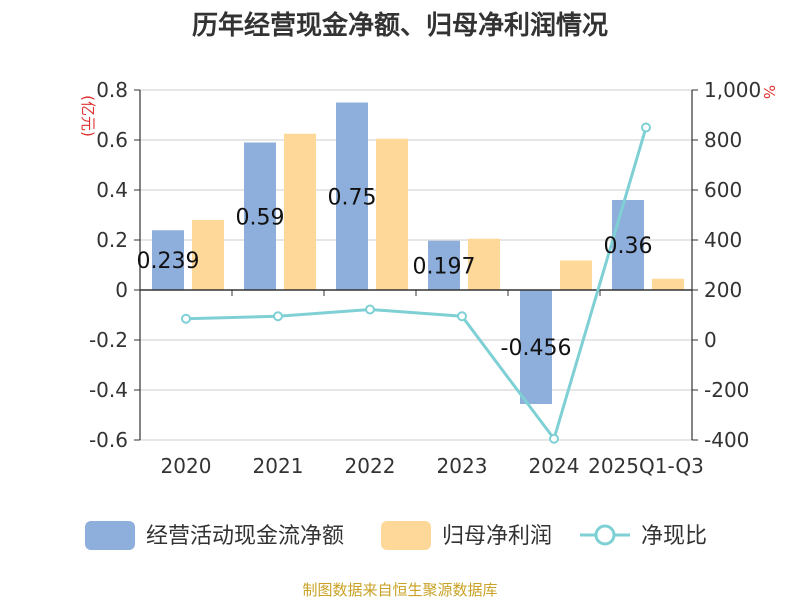 Image resolution: width=800 pixels, height=600 pixels. Describe the element at coordinates (121, 290) in the screenshot. I see `left-tick-label: 0` at that location.